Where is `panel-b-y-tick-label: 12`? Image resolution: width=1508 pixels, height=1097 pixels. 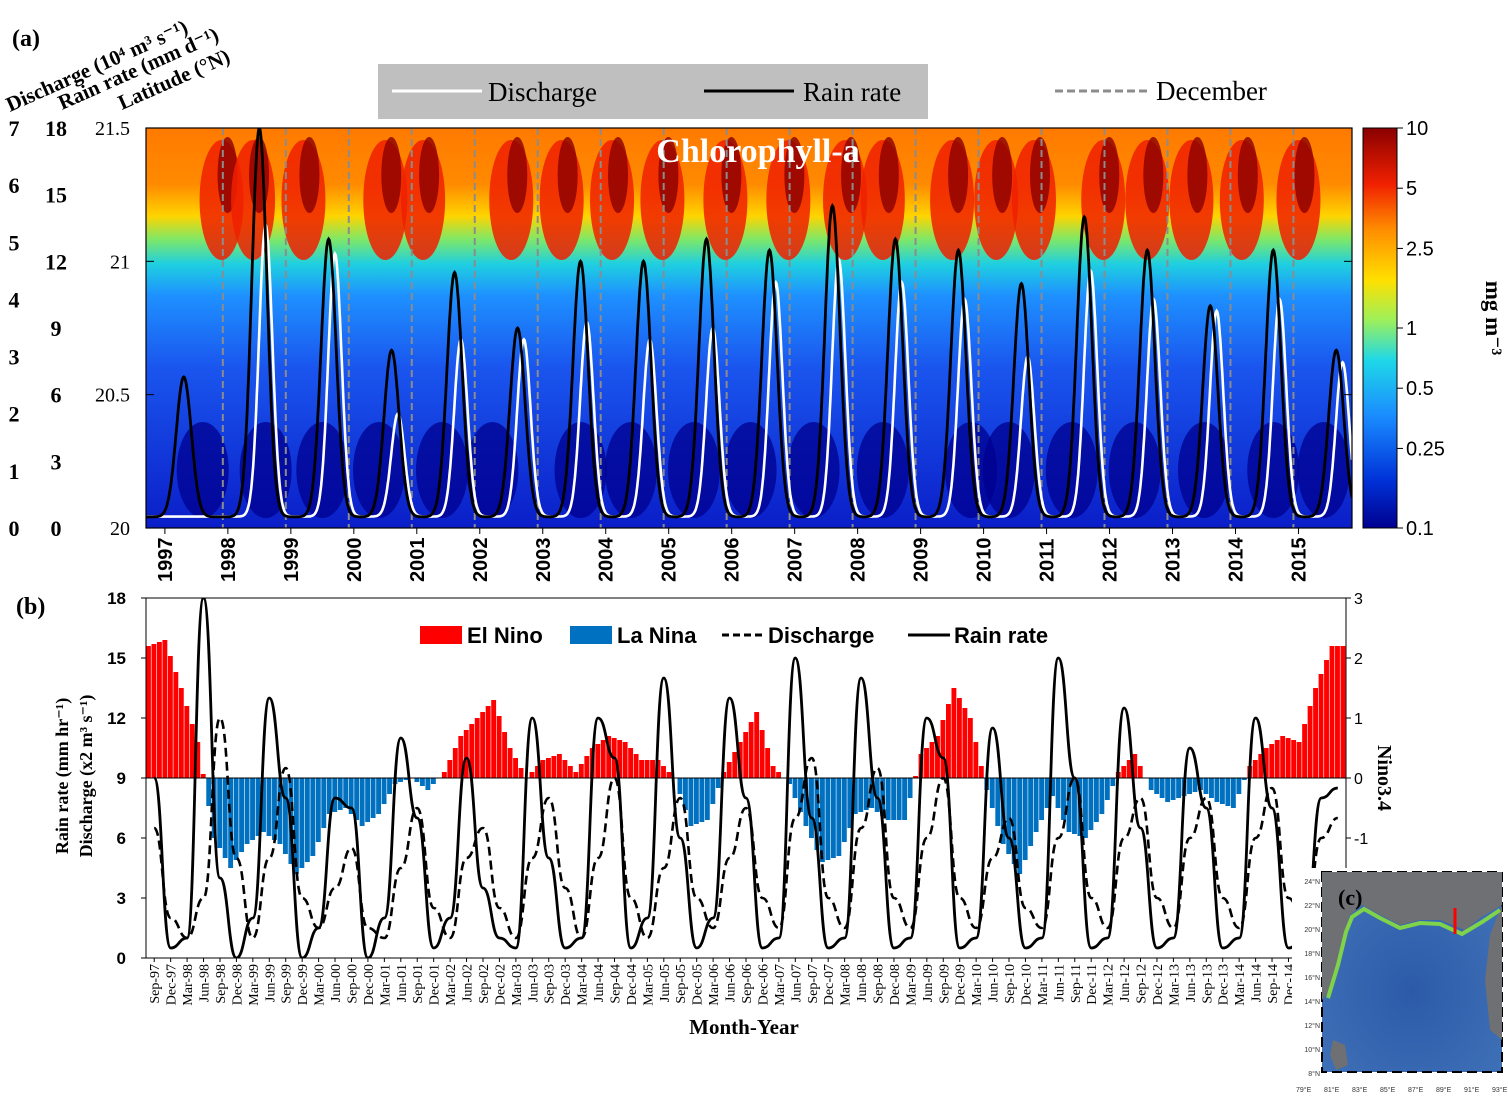
panel-b-y-tick-label: 12 is located at coordinates (116, 718).